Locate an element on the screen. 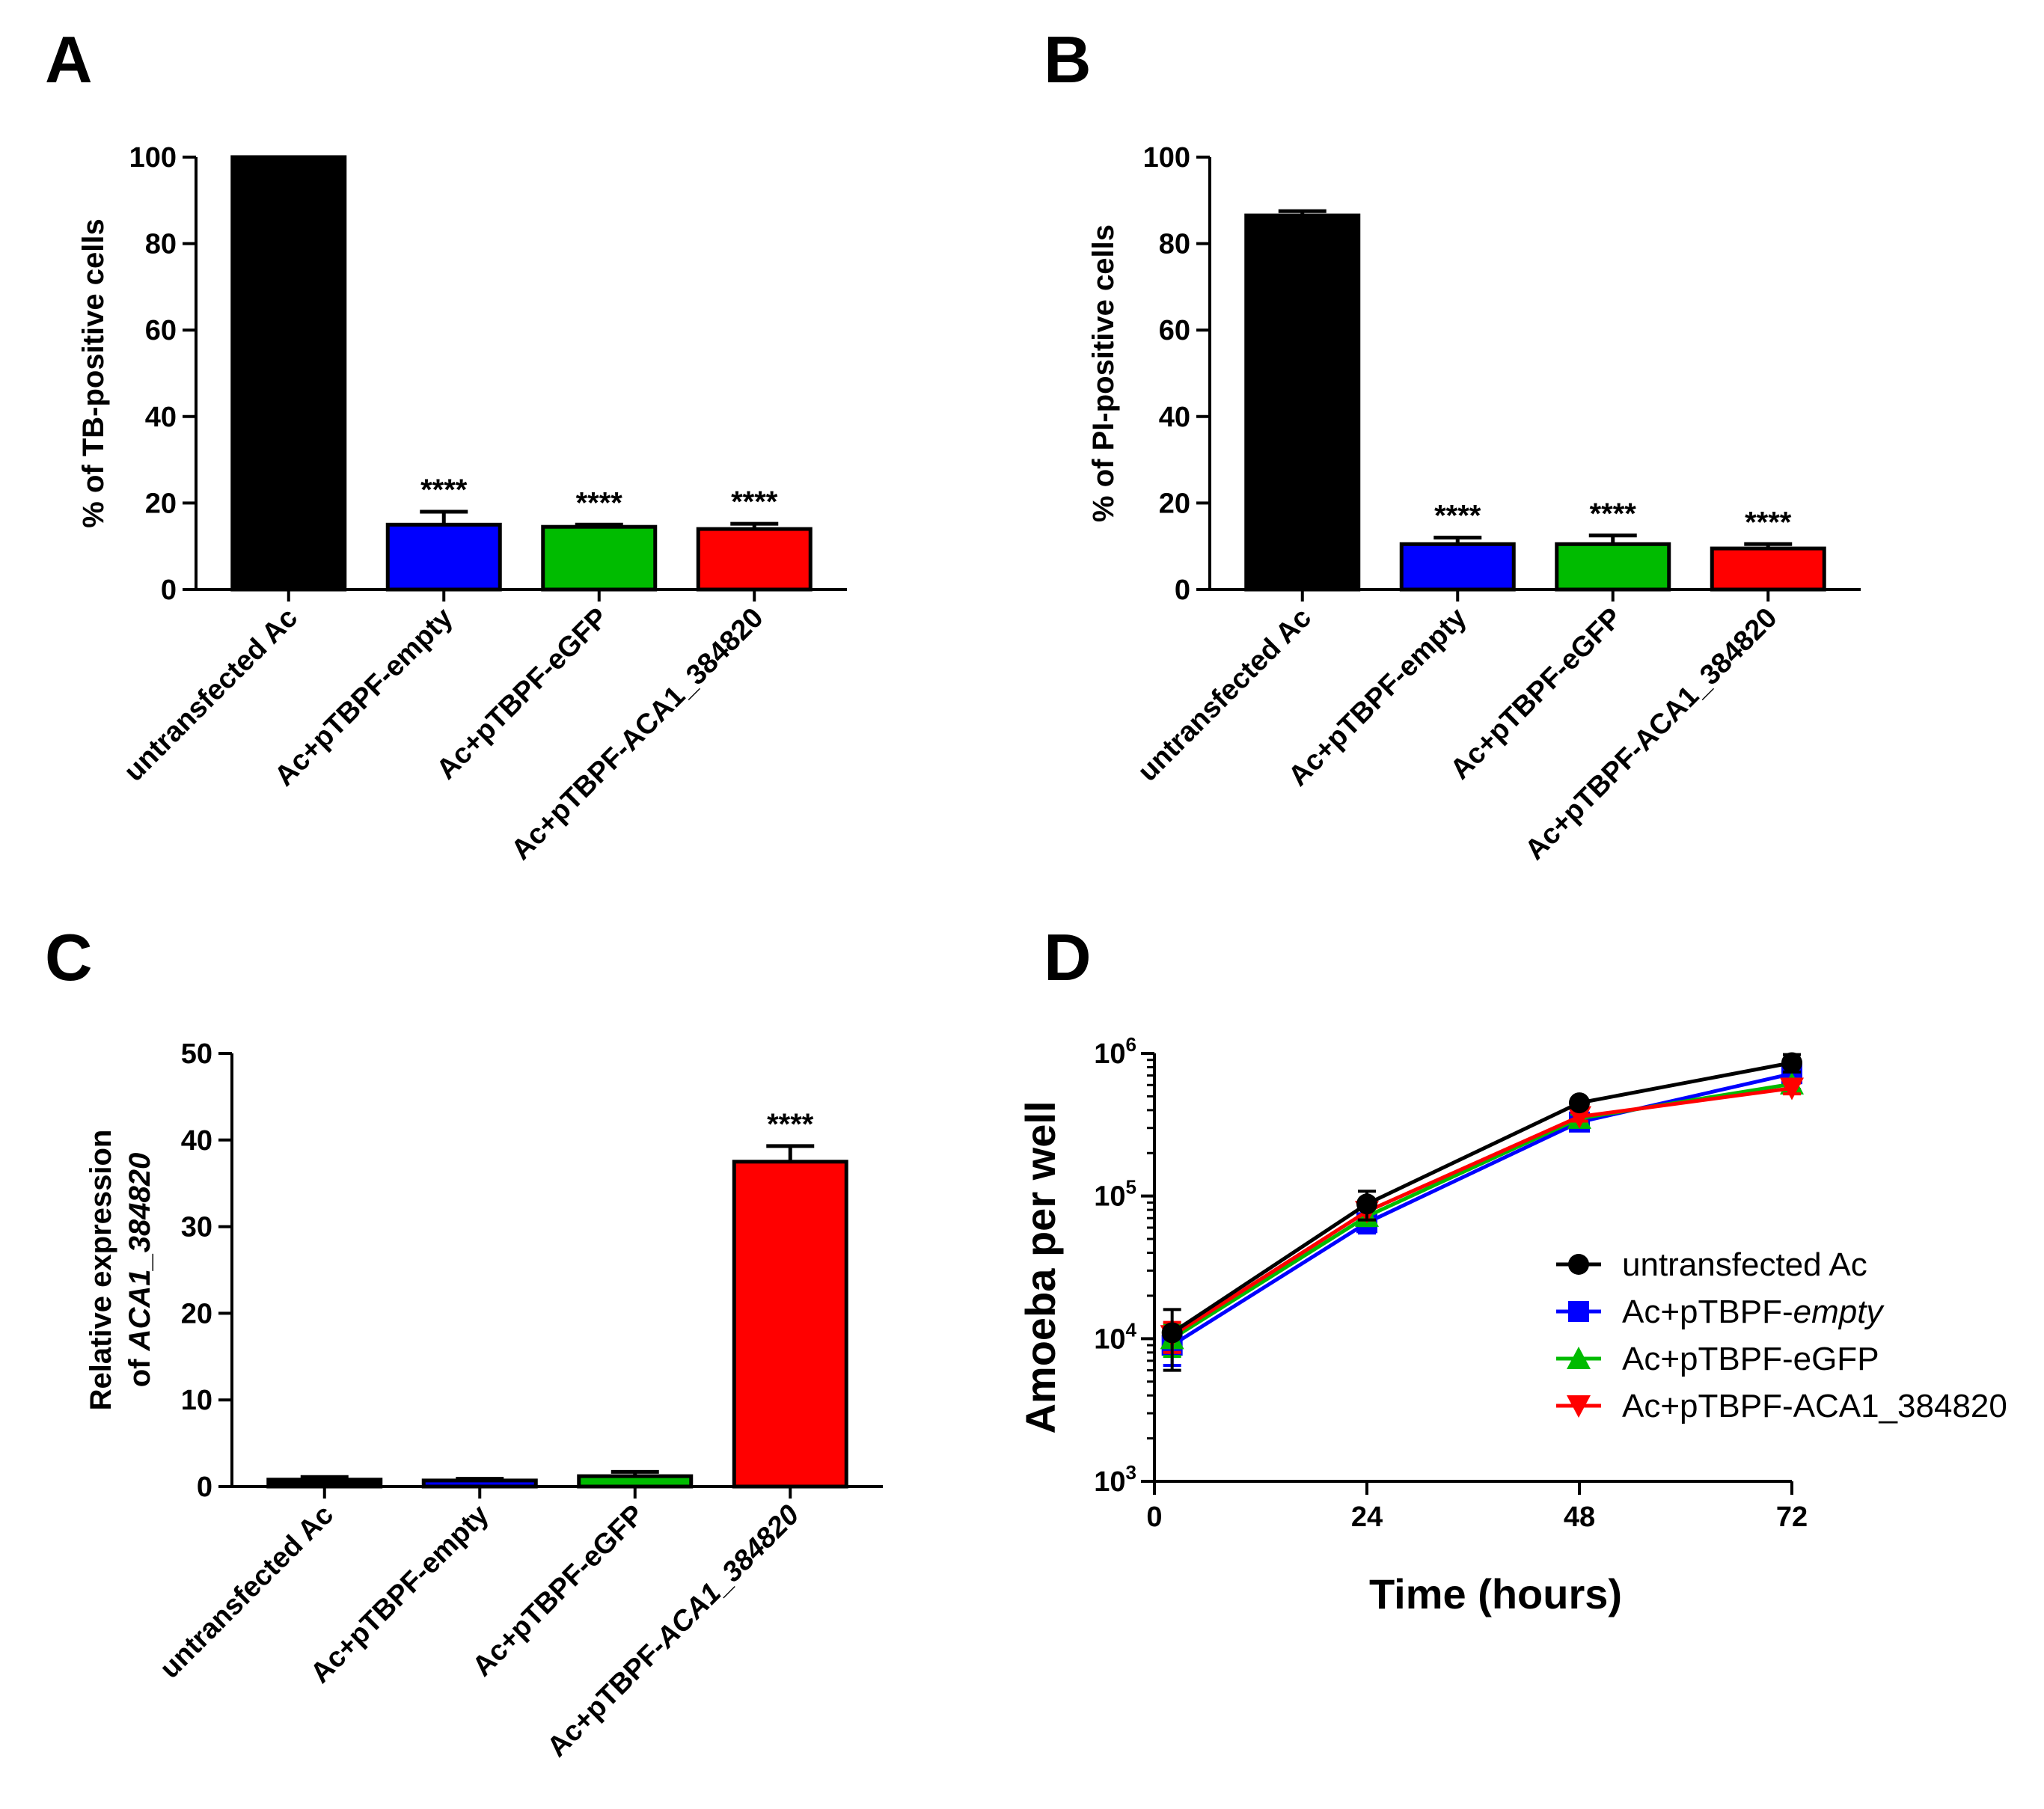 The width and height of the screenshot is (2044, 1809). y-axis-label: Relative expression of ACA1_384820 is located at coordinates (120, 1270).